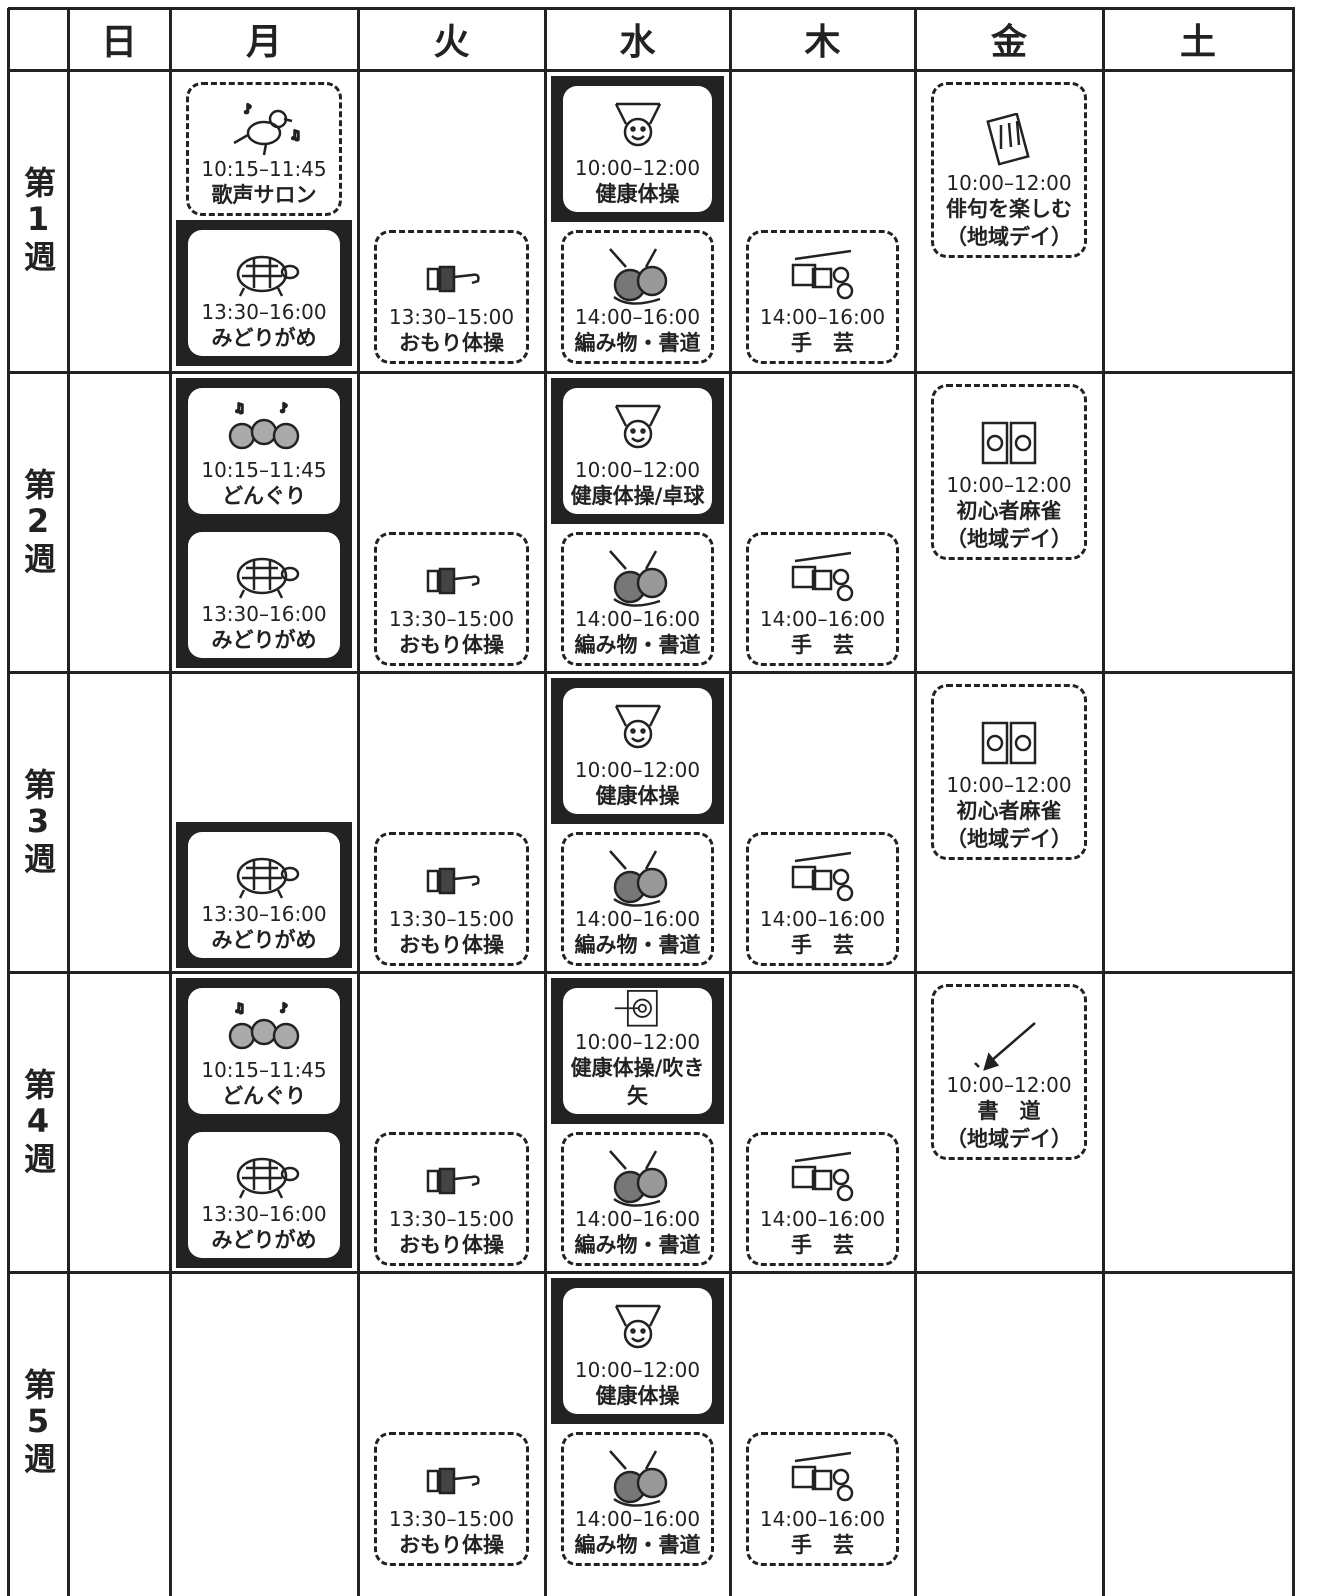  I want to click on week-label: 第3週, so click(38, 822).